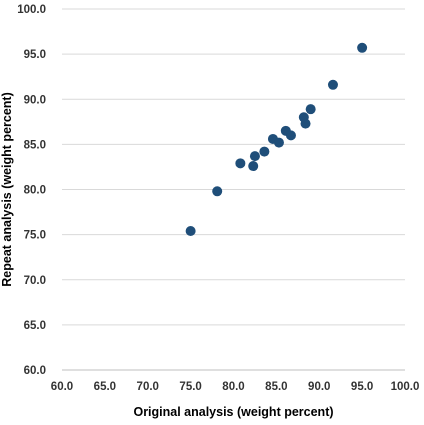  What do you see at coordinates (35, 371) in the screenshot?
I see `y-tick-label: 60.0` at bounding box center [35, 371].